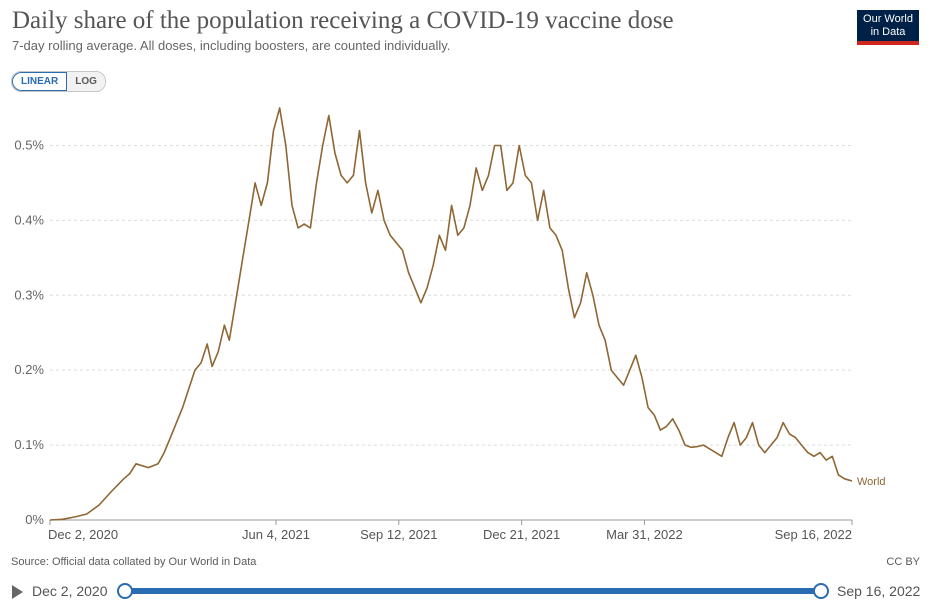 The image size is (932, 606). I want to click on timeline-slider: Dec 2, 2020 Sep 16, 2022, so click(466, 591).